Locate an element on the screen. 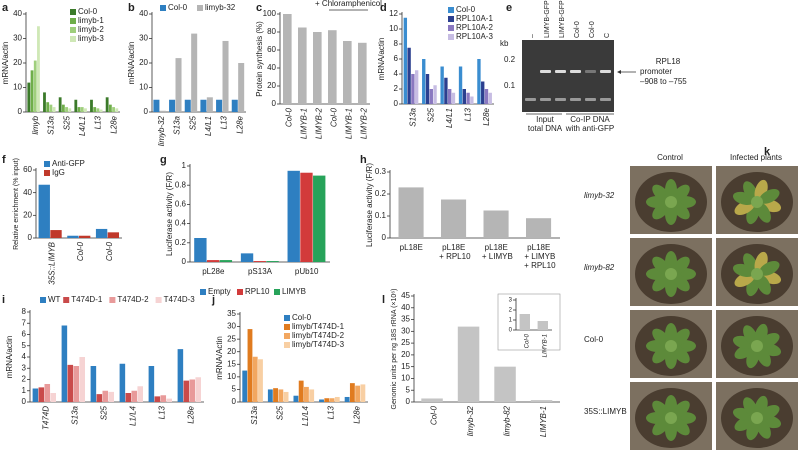 This screenshot has height=451, width=800. x-tick-label: 35S::LIMYB is located at coordinates (51, 262).